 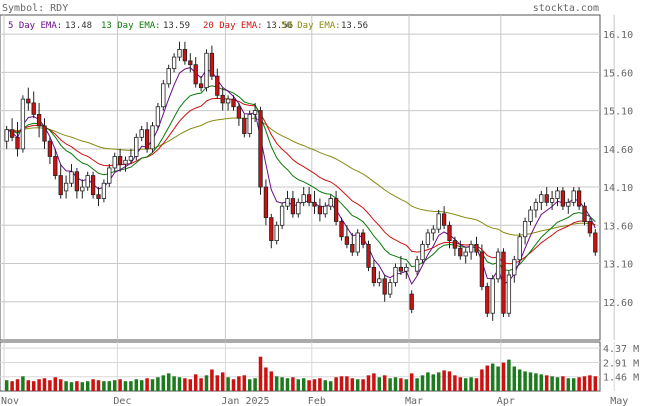 I want to click on legend-ema5-label: 5 Day EMA:, so click(x=35, y=26).